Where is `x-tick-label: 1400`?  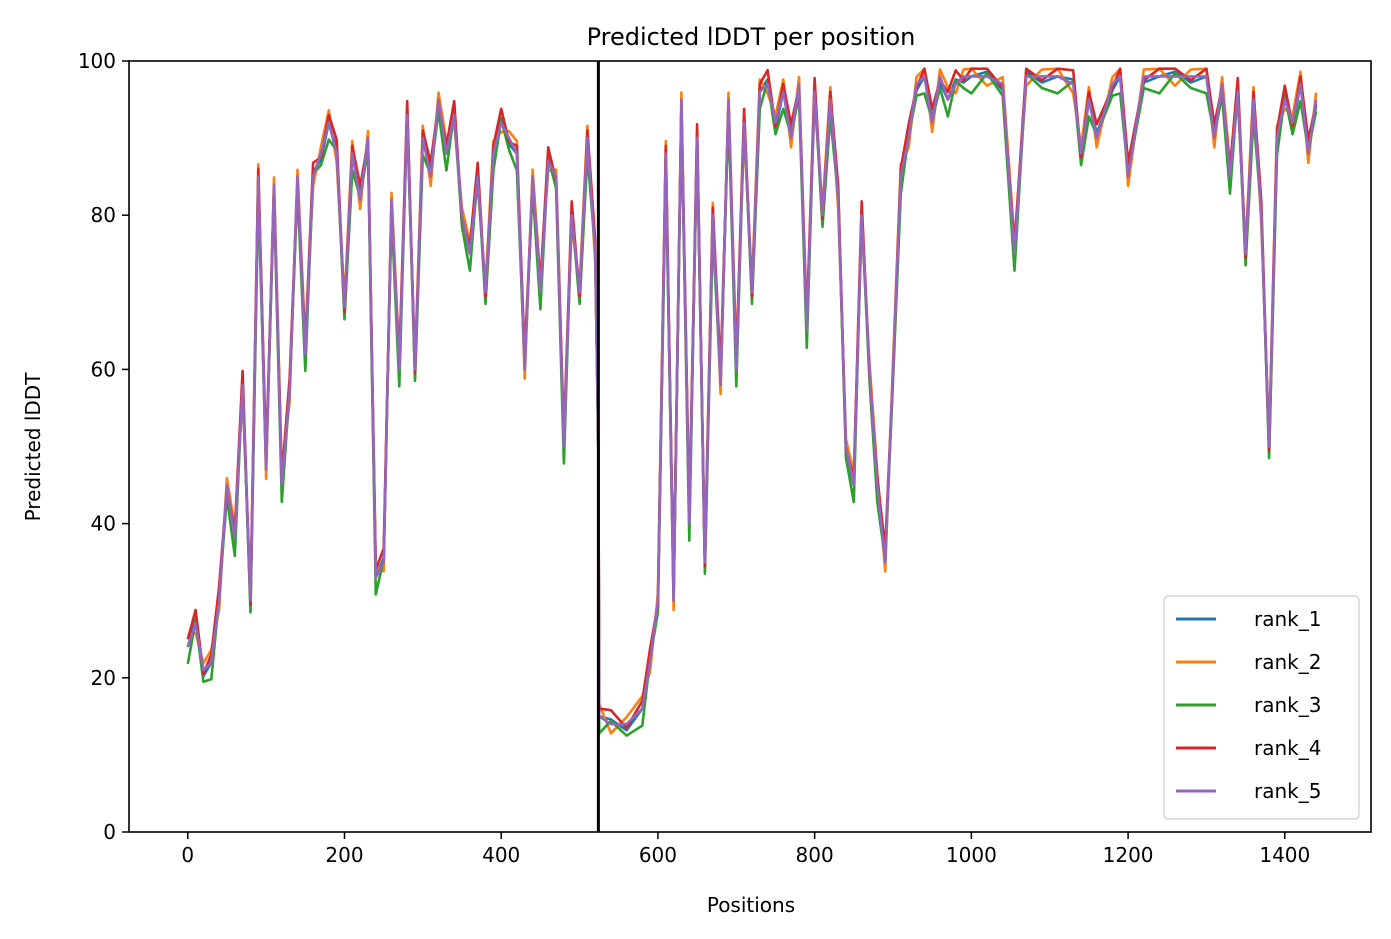 x-tick-label: 1400 is located at coordinates (1284, 855).